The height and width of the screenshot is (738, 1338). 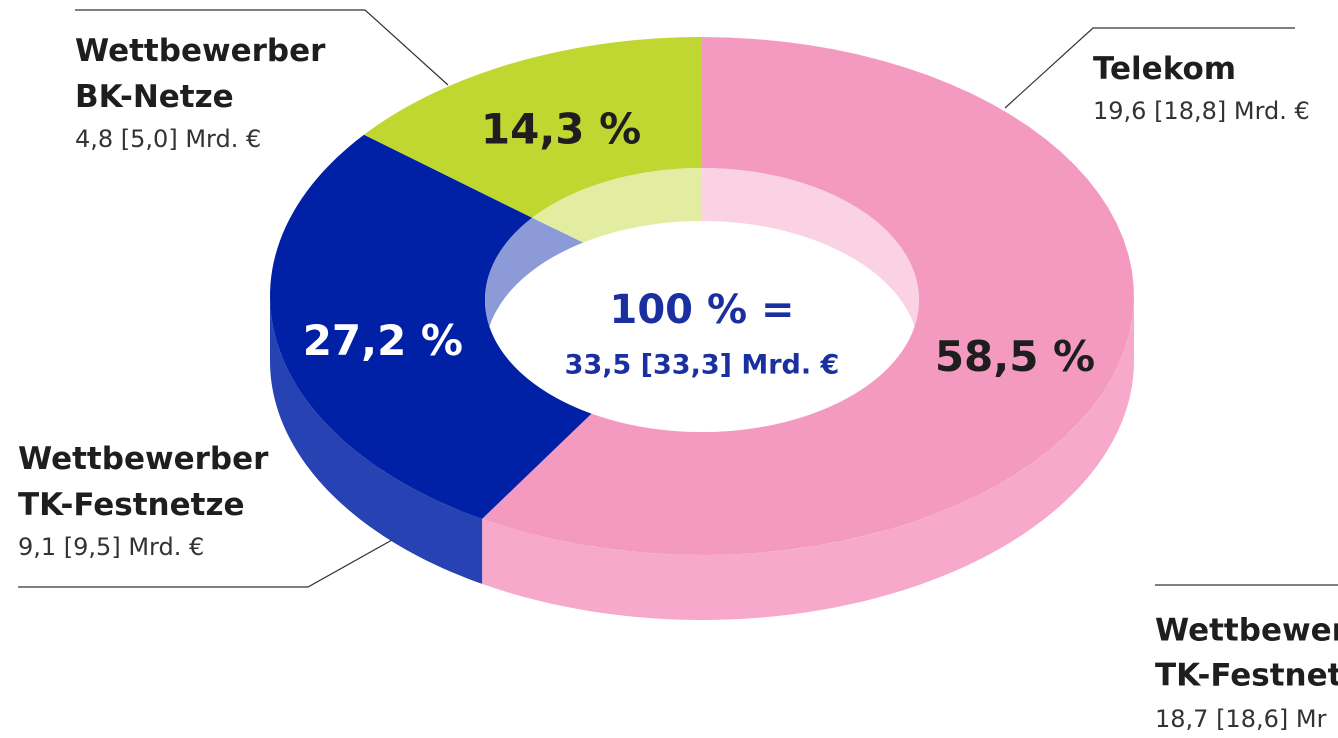 I want to click on legend-label: Telekom, so click(x=1164, y=69).